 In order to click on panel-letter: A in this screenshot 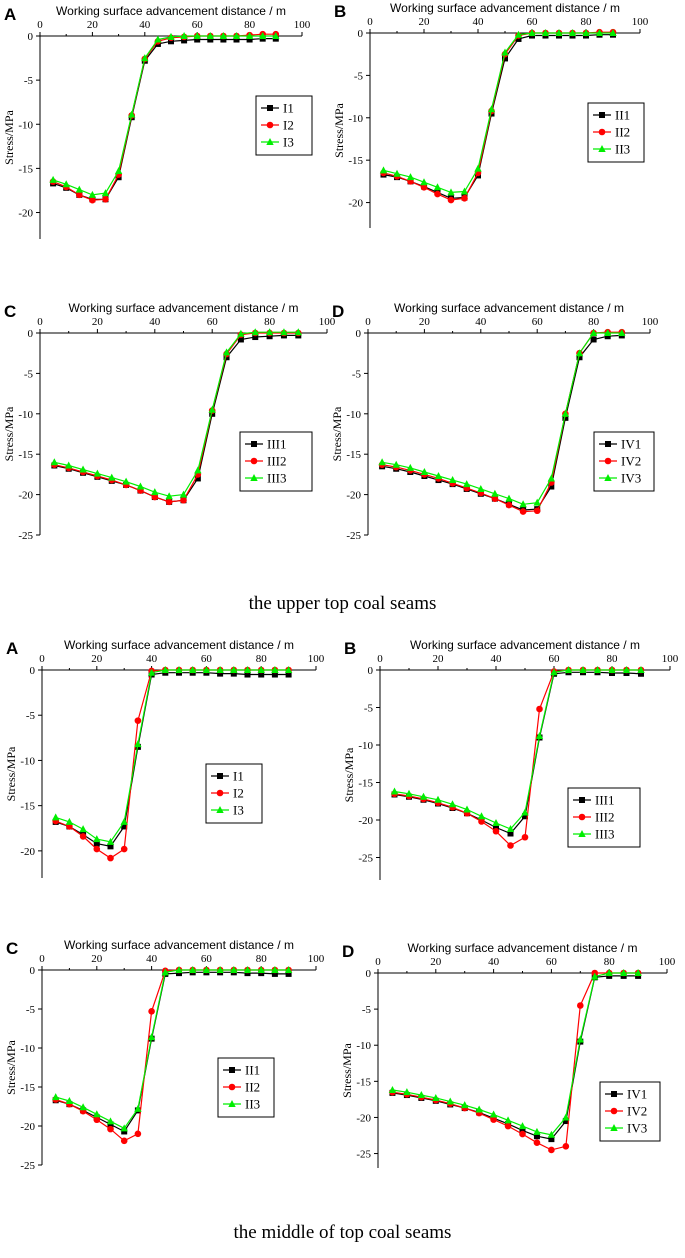, I will do `click(12, 648)`.